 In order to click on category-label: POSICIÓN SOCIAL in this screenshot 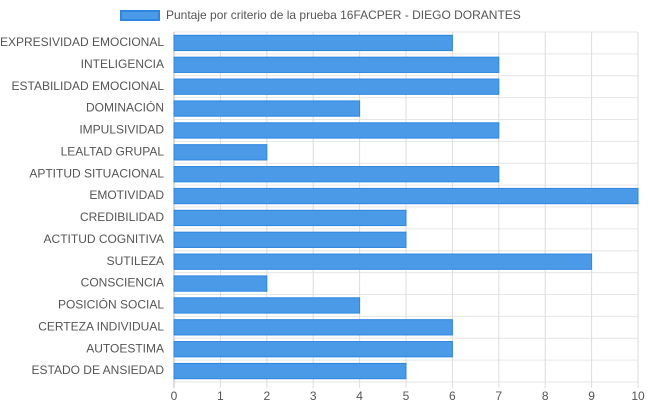, I will do `click(111, 304)`.